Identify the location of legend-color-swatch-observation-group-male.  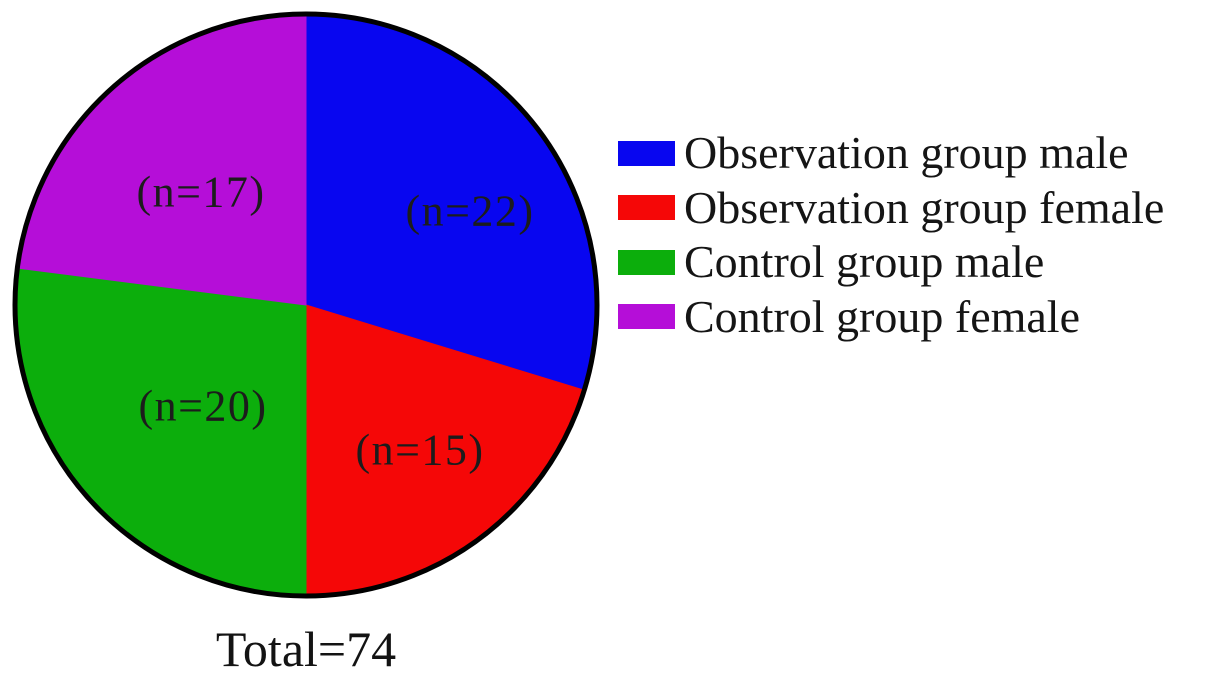
(646, 153).